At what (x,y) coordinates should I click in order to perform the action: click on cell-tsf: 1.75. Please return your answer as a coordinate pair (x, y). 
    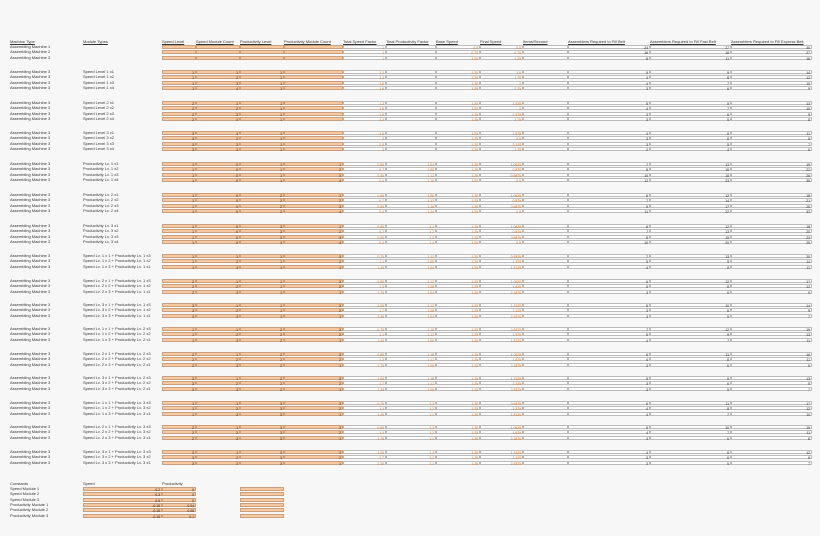
    Looking at the image, I should click on (364, 292).